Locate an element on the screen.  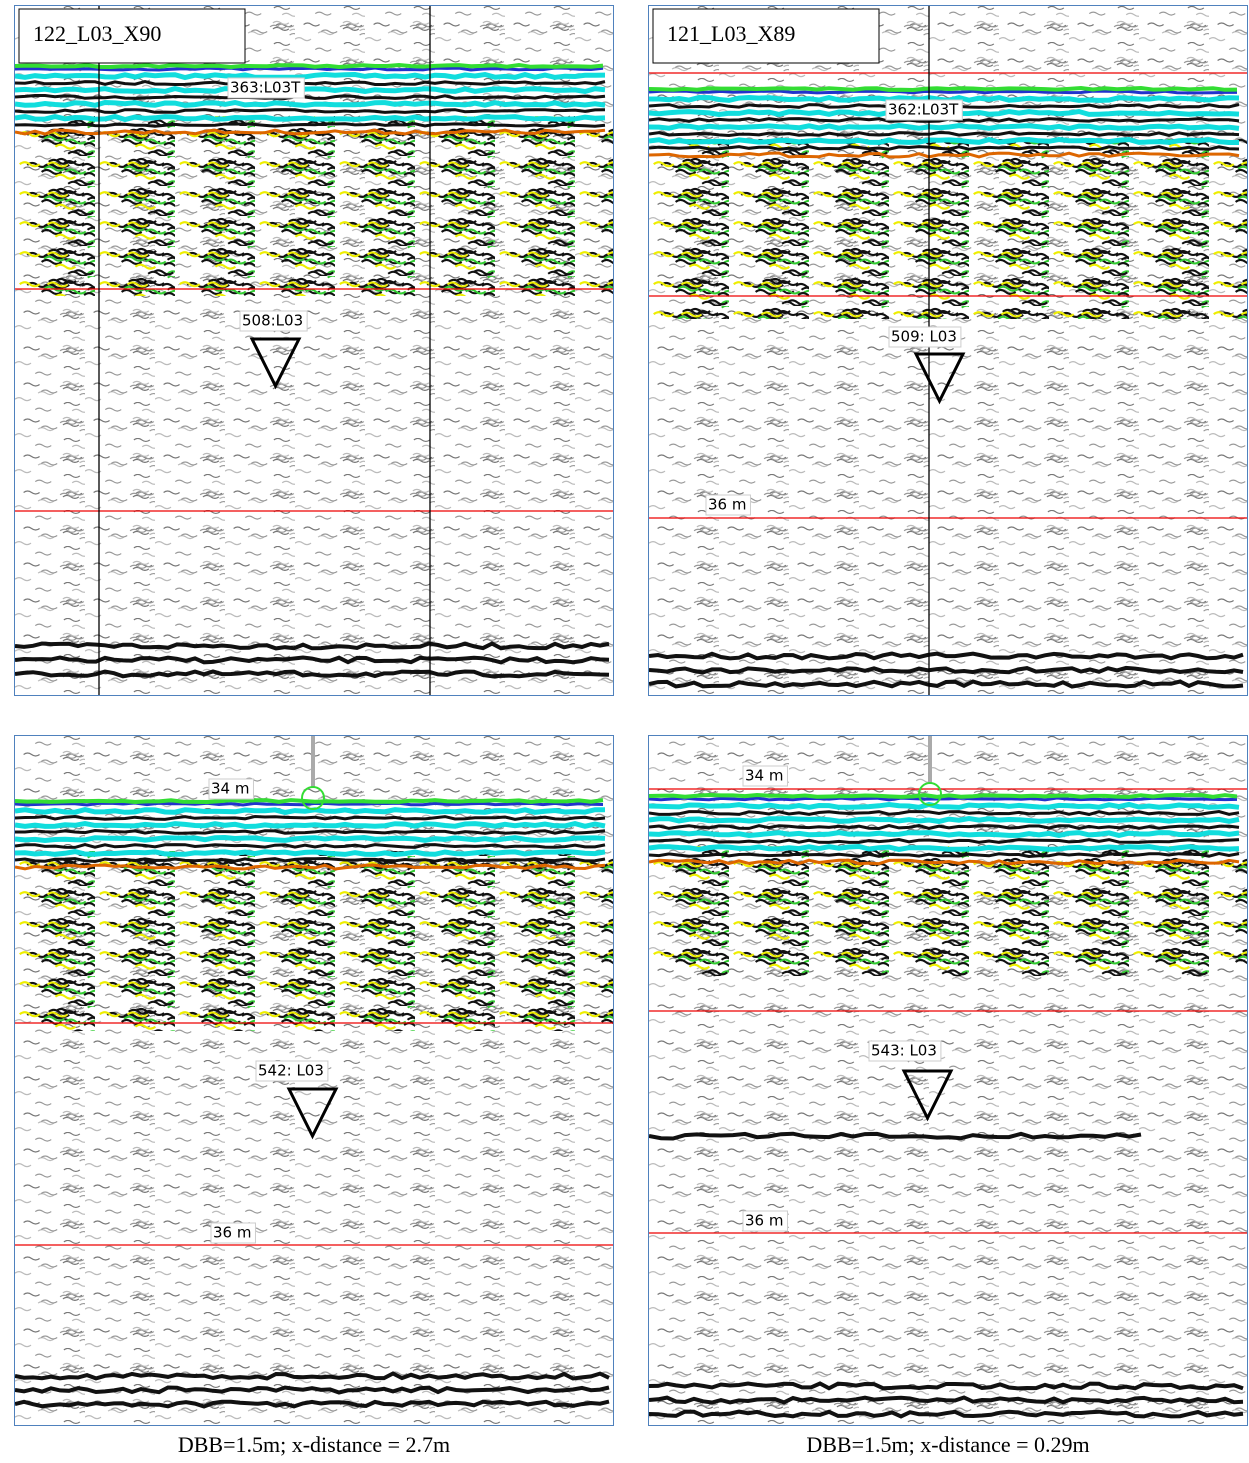
caption: DBB=1.5m; x-distance = 2.7m is located at coordinates (314, 1444).